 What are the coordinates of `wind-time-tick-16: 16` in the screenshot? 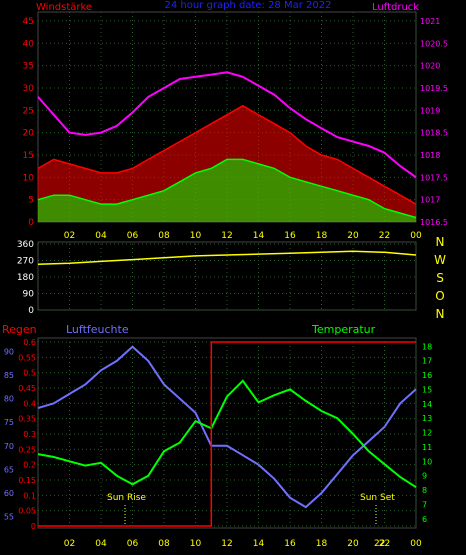 It's located at (290, 236).